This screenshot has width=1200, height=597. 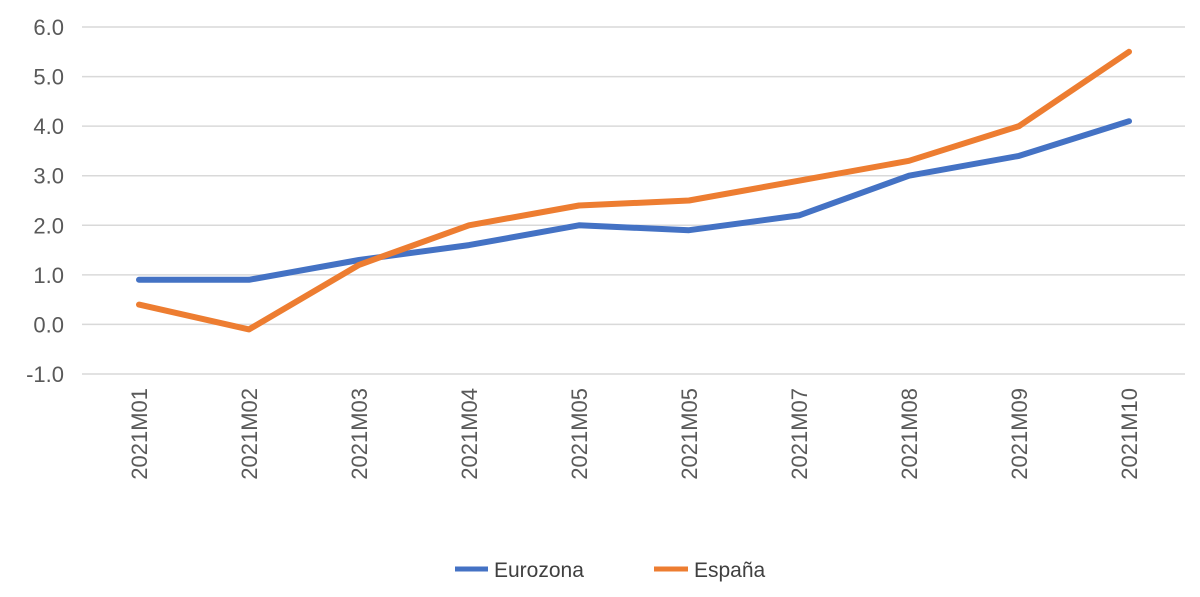 I want to click on y-tick-label: 3.0, so click(x=48, y=176).